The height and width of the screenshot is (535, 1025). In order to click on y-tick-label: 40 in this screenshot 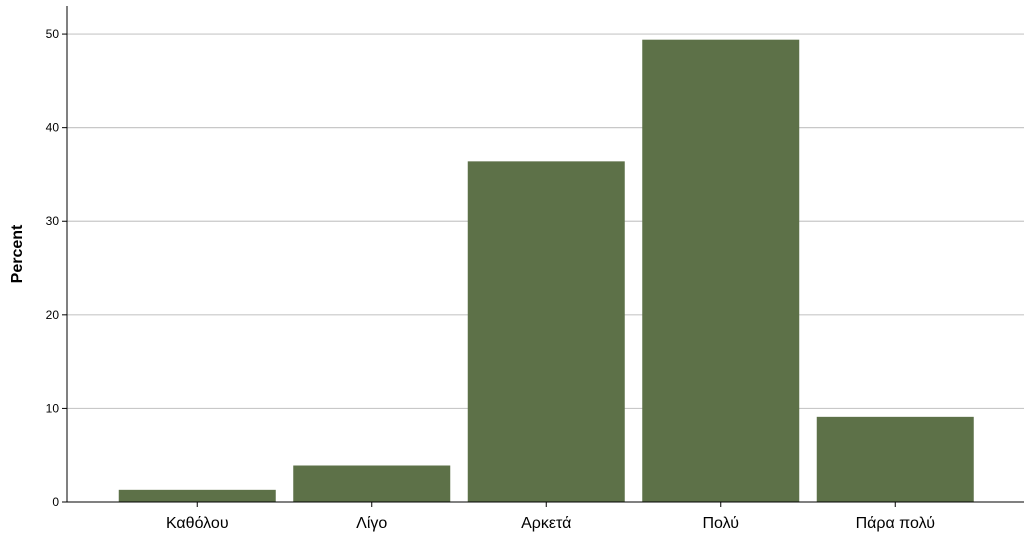, I will do `click(53, 128)`.